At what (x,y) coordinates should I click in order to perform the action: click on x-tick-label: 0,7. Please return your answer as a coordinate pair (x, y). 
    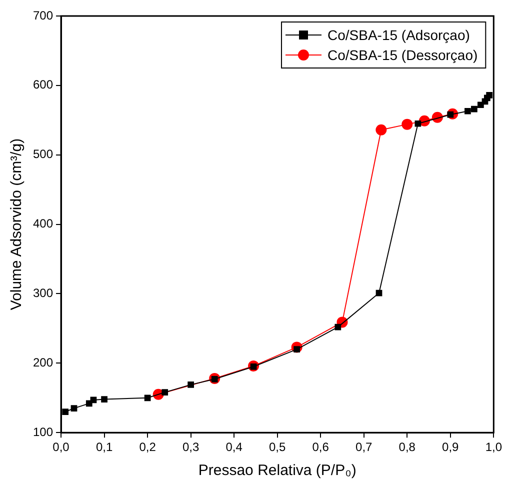
    Looking at the image, I should click on (364, 447).